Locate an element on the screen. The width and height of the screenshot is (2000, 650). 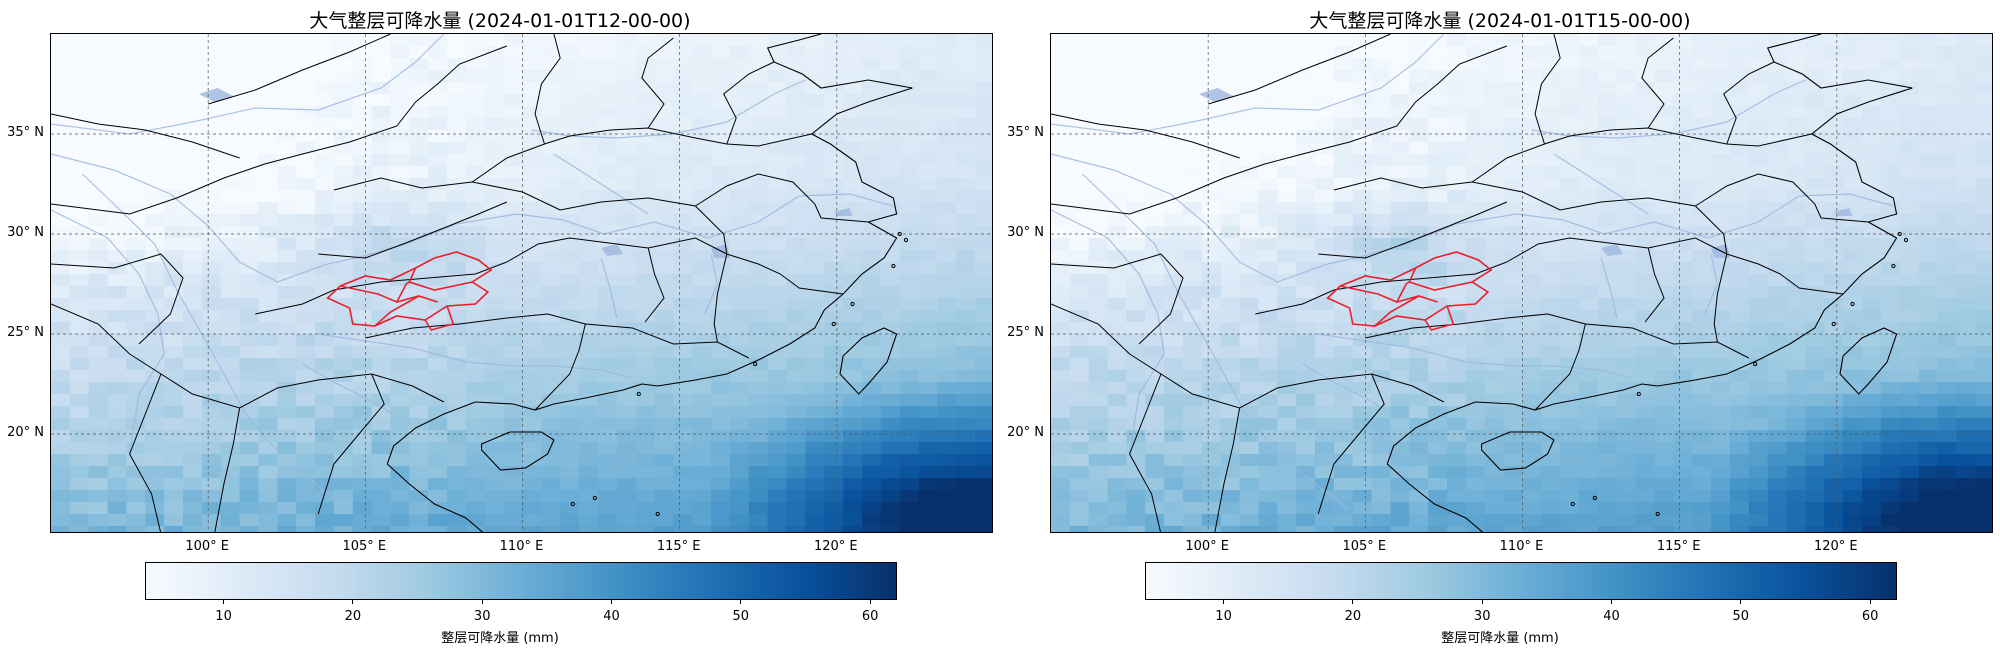
border-line is located at coordinates (667, 341).